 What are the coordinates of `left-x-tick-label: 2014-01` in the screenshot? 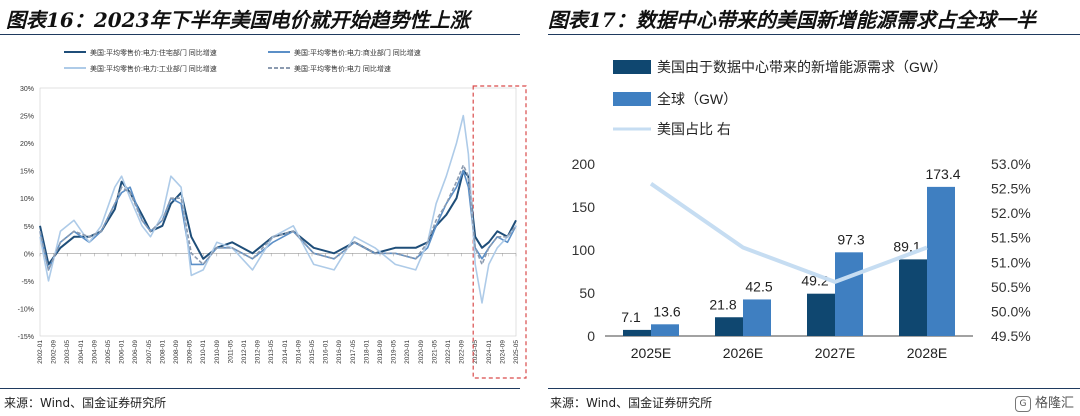 It's located at (285, 352).